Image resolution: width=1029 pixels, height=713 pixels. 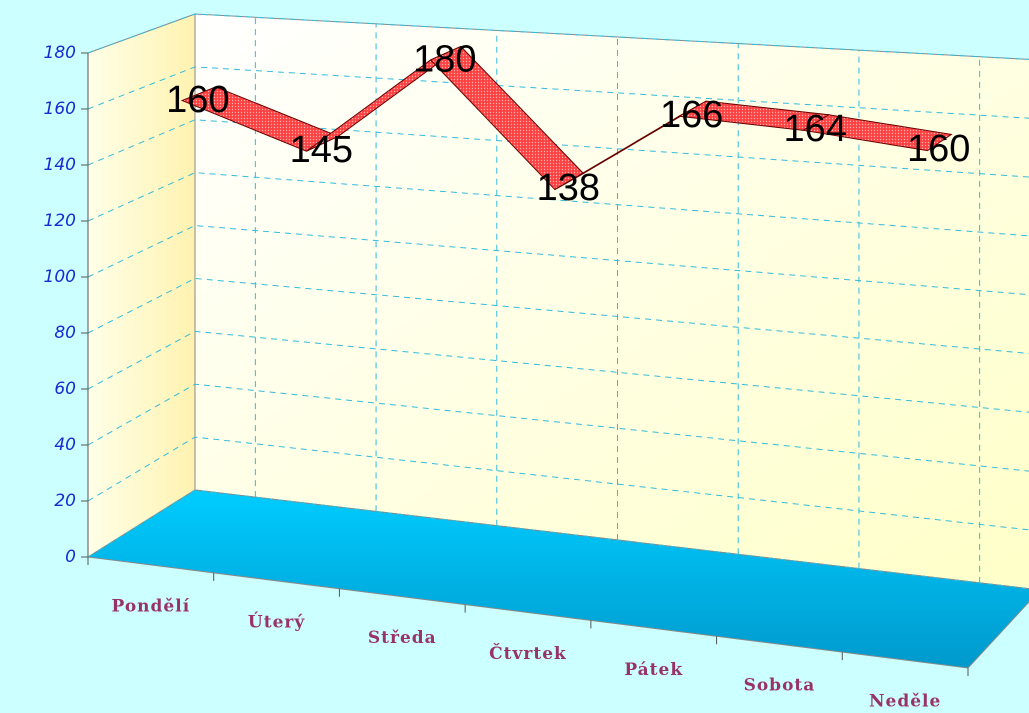 I want to click on y-tick-label: 60, so click(x=65, y=389).